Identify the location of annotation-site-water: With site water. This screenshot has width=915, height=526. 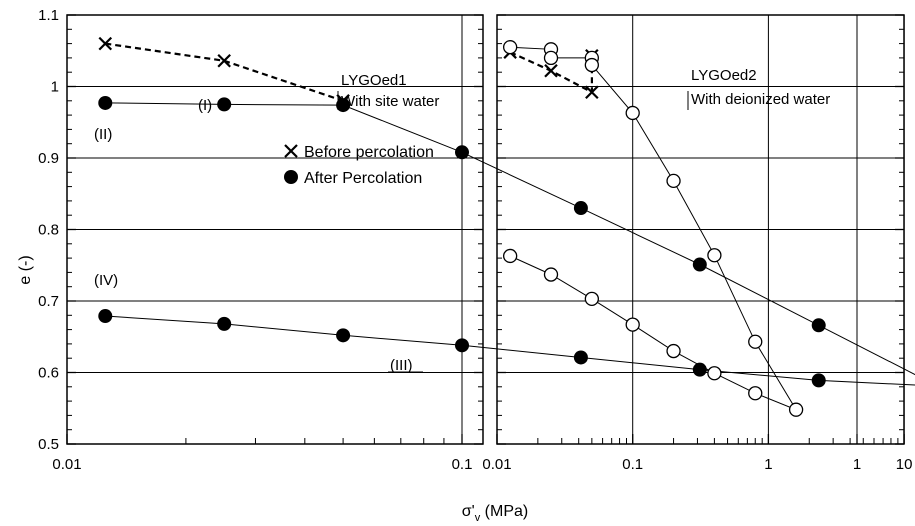
(390, 101).